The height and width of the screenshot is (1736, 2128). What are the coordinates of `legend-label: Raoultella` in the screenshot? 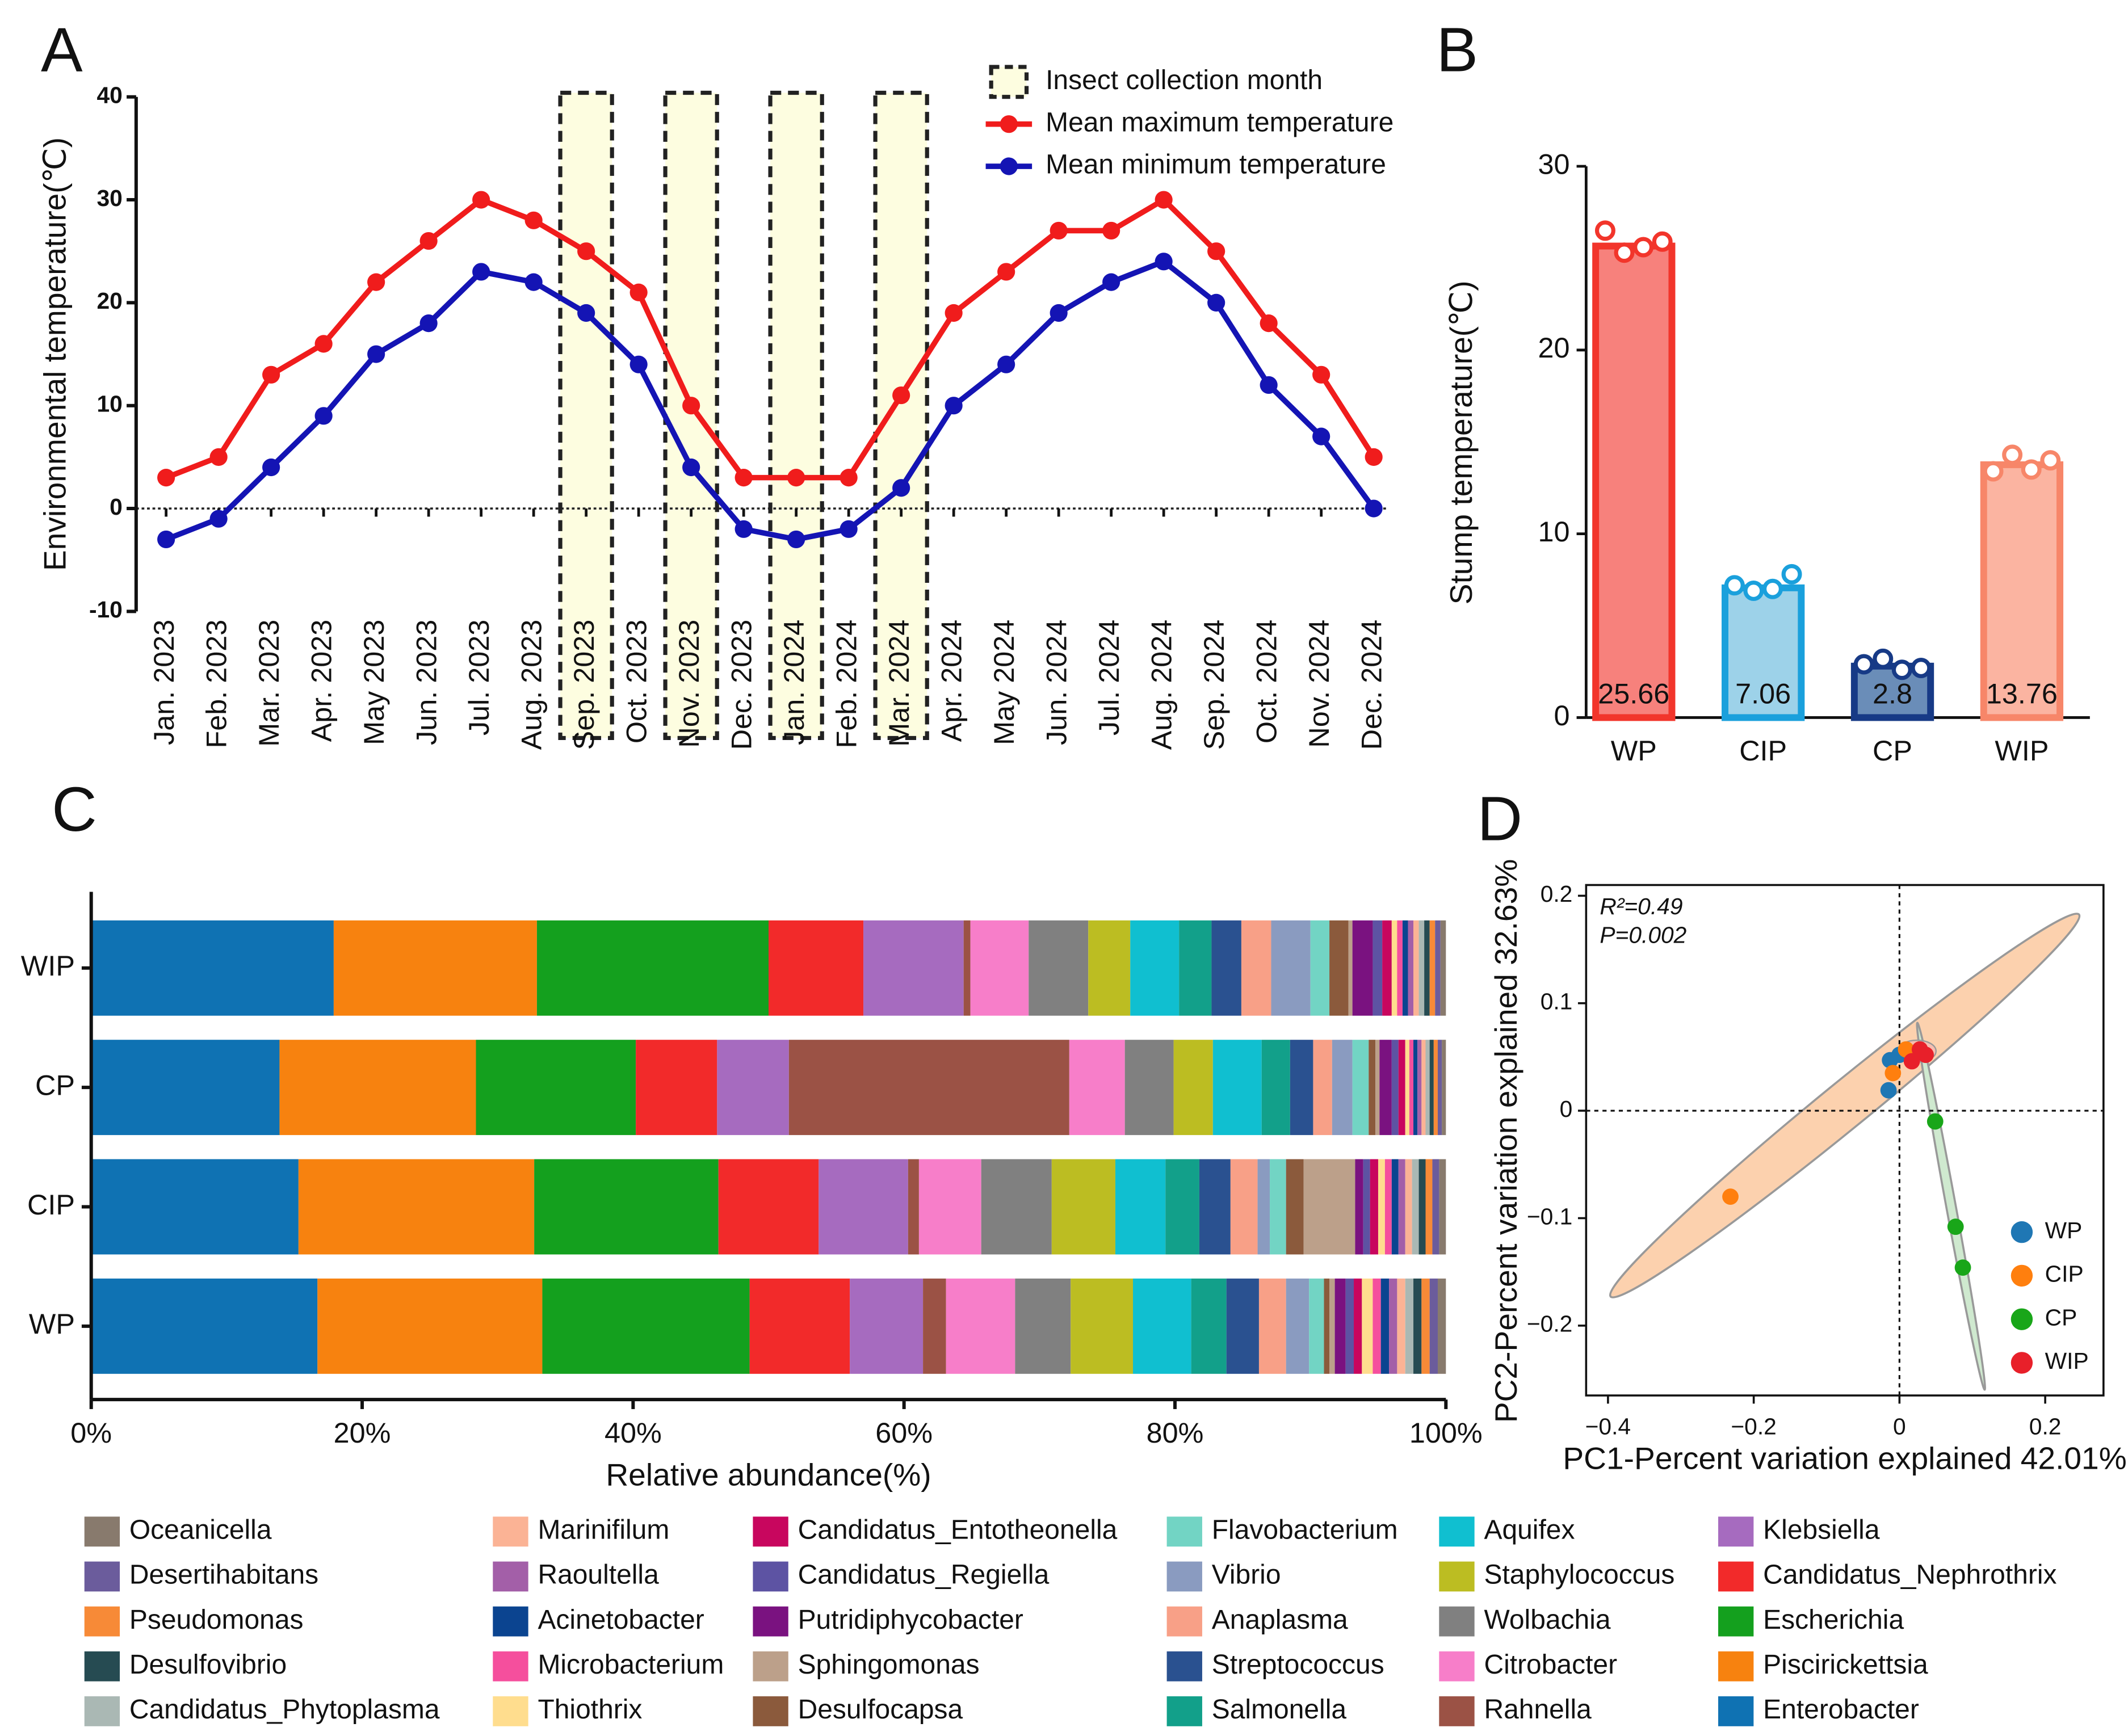 It's located at (598, 1575).